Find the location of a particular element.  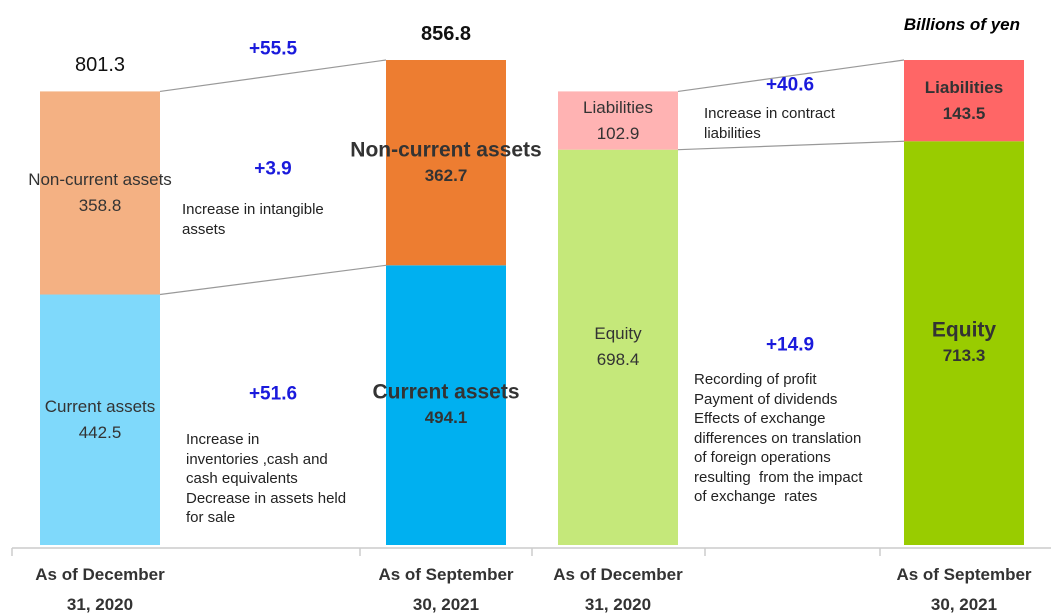

change-note: Increase in contract liabilities is located at coordinates (769, 123).